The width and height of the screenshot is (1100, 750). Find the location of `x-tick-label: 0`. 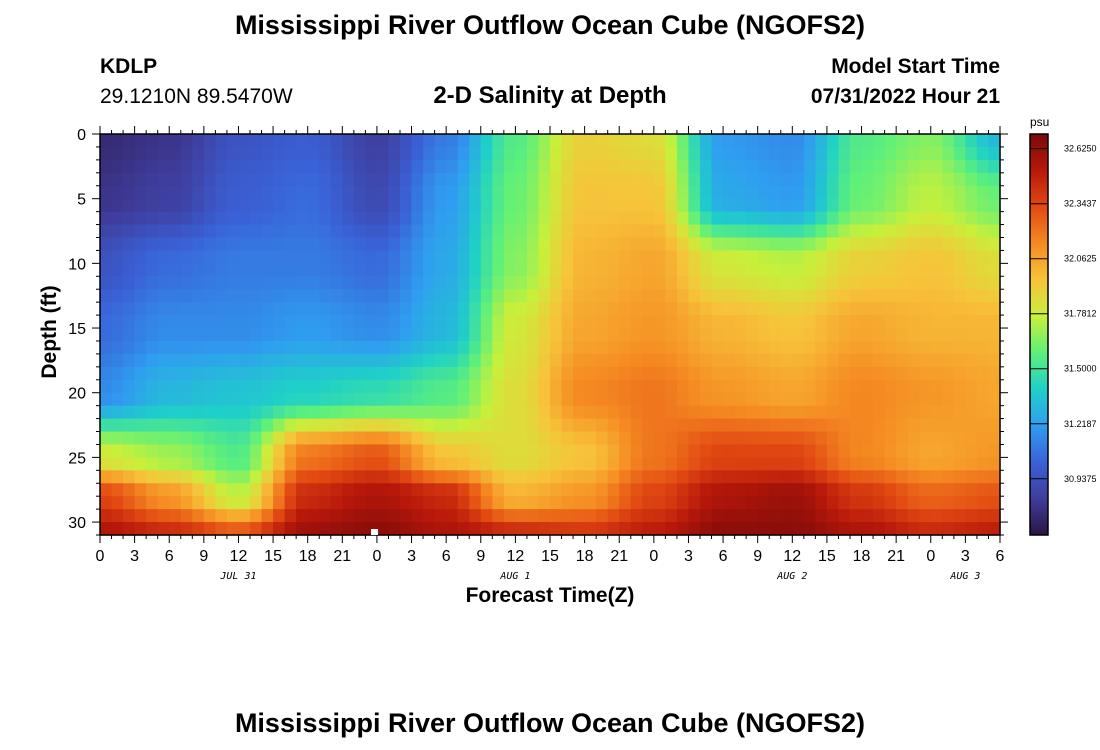

x-tick-label: 0 is located at coordinates (376, 556).